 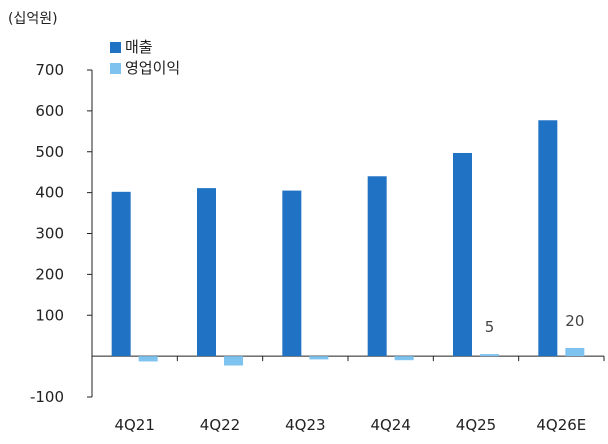 I want to click on legend-label: 매출, so click(x=139, y=47).